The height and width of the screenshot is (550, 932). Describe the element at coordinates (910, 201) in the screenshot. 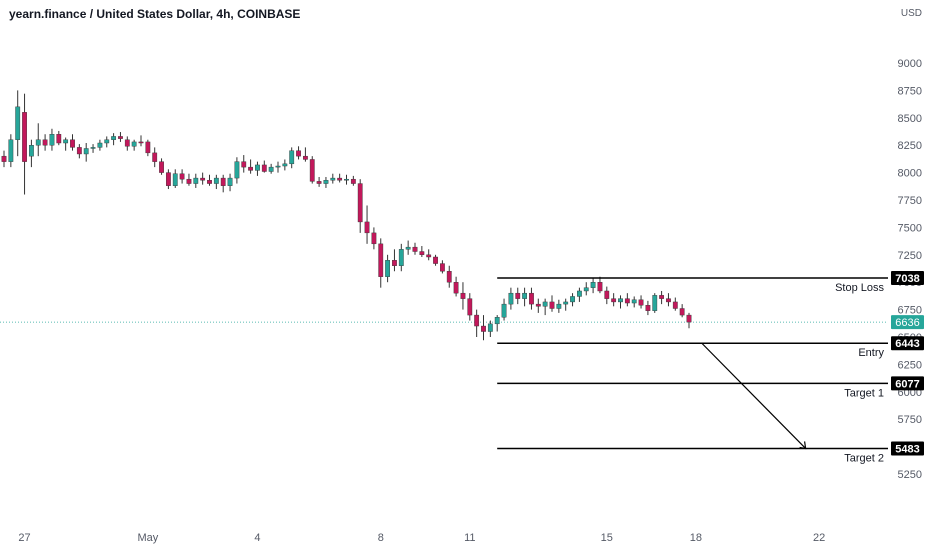

I see `y-tick-label: 7750` at that location.